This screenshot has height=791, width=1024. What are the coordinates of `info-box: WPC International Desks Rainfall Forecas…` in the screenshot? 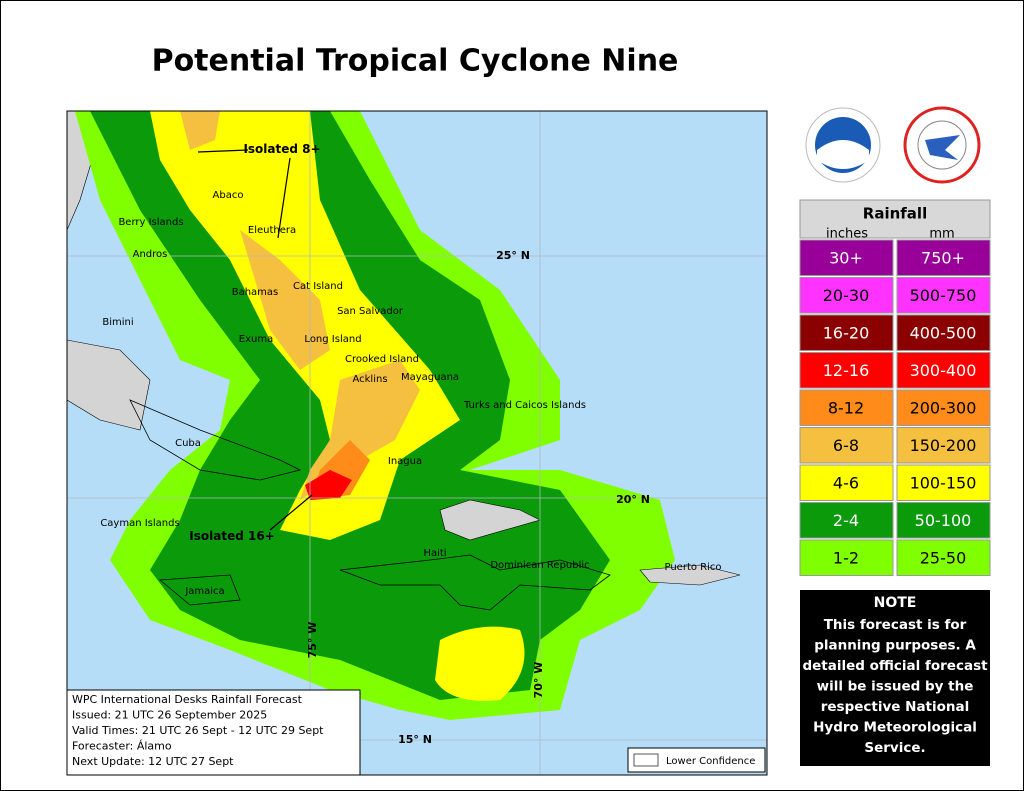 It's located at (213, 732).